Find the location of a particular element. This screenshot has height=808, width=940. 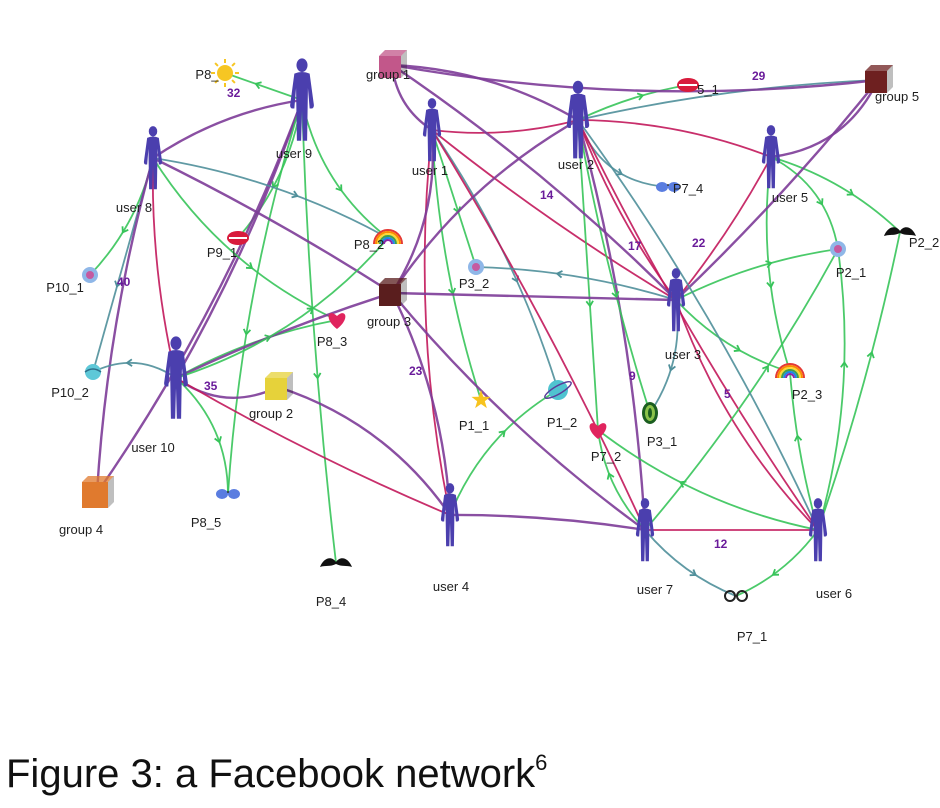

node-label: 5_1 is located at coordinates (708, 89).